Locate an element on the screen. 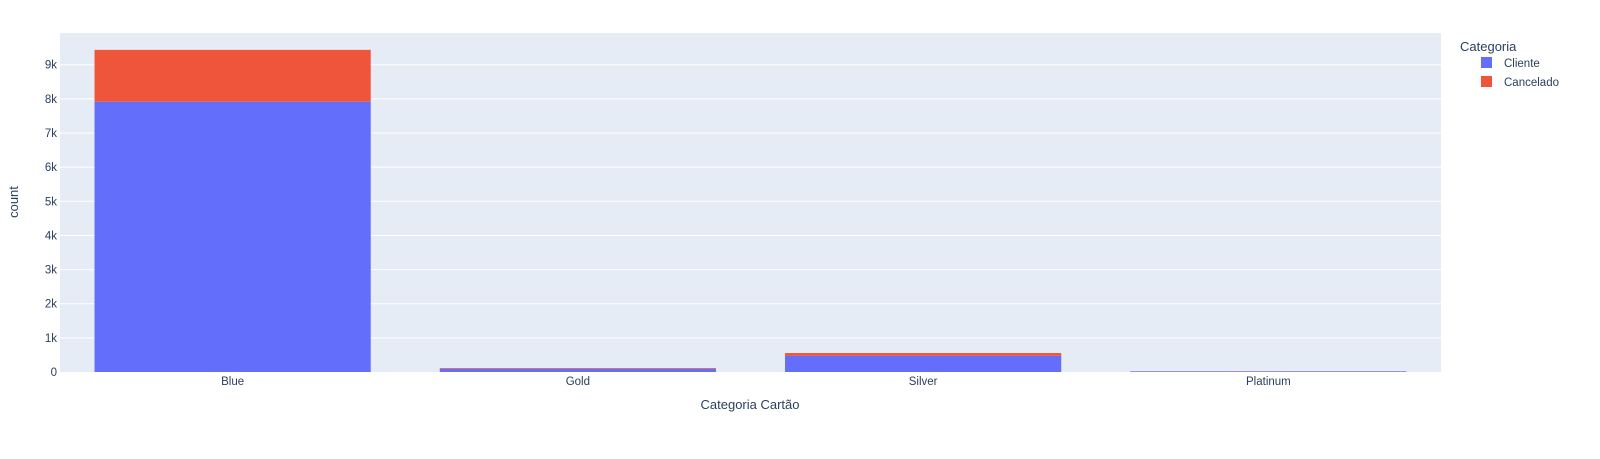  y-tick-label: 8k is located at coordinates (51, 100).